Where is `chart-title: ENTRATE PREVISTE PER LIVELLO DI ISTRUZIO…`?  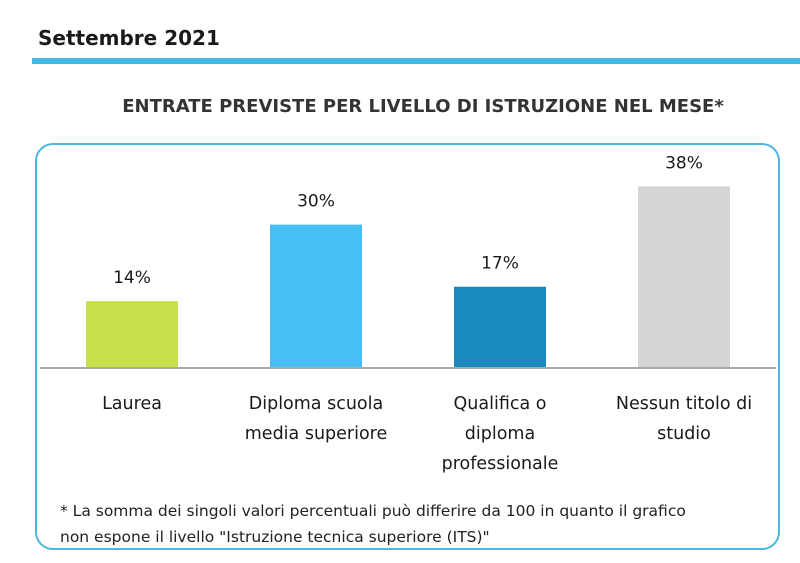
chart-title: ENTRATE PREVISTE PER LIVELLO DI ISTRUZIO… is located at coordinates (423, 106).